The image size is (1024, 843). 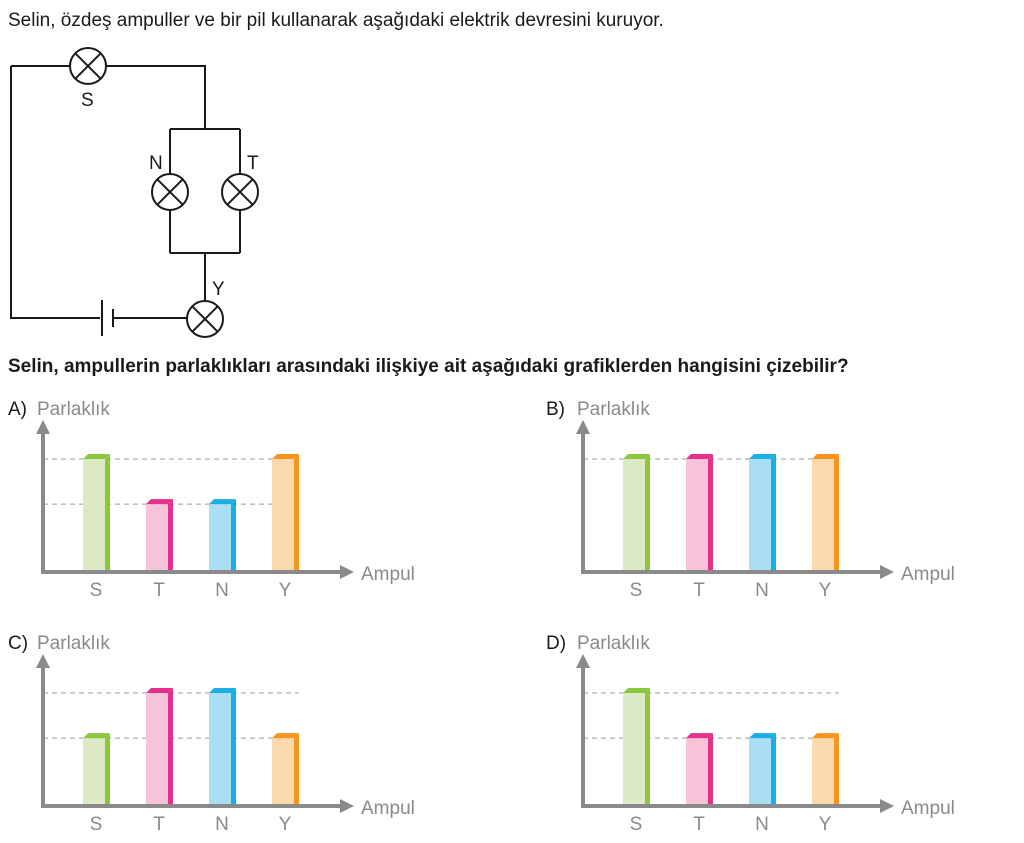 What do you see at coordinates (87, 100) in the screenshot?
I see `bulb-s-label: S` at bounding box center [87, 100].